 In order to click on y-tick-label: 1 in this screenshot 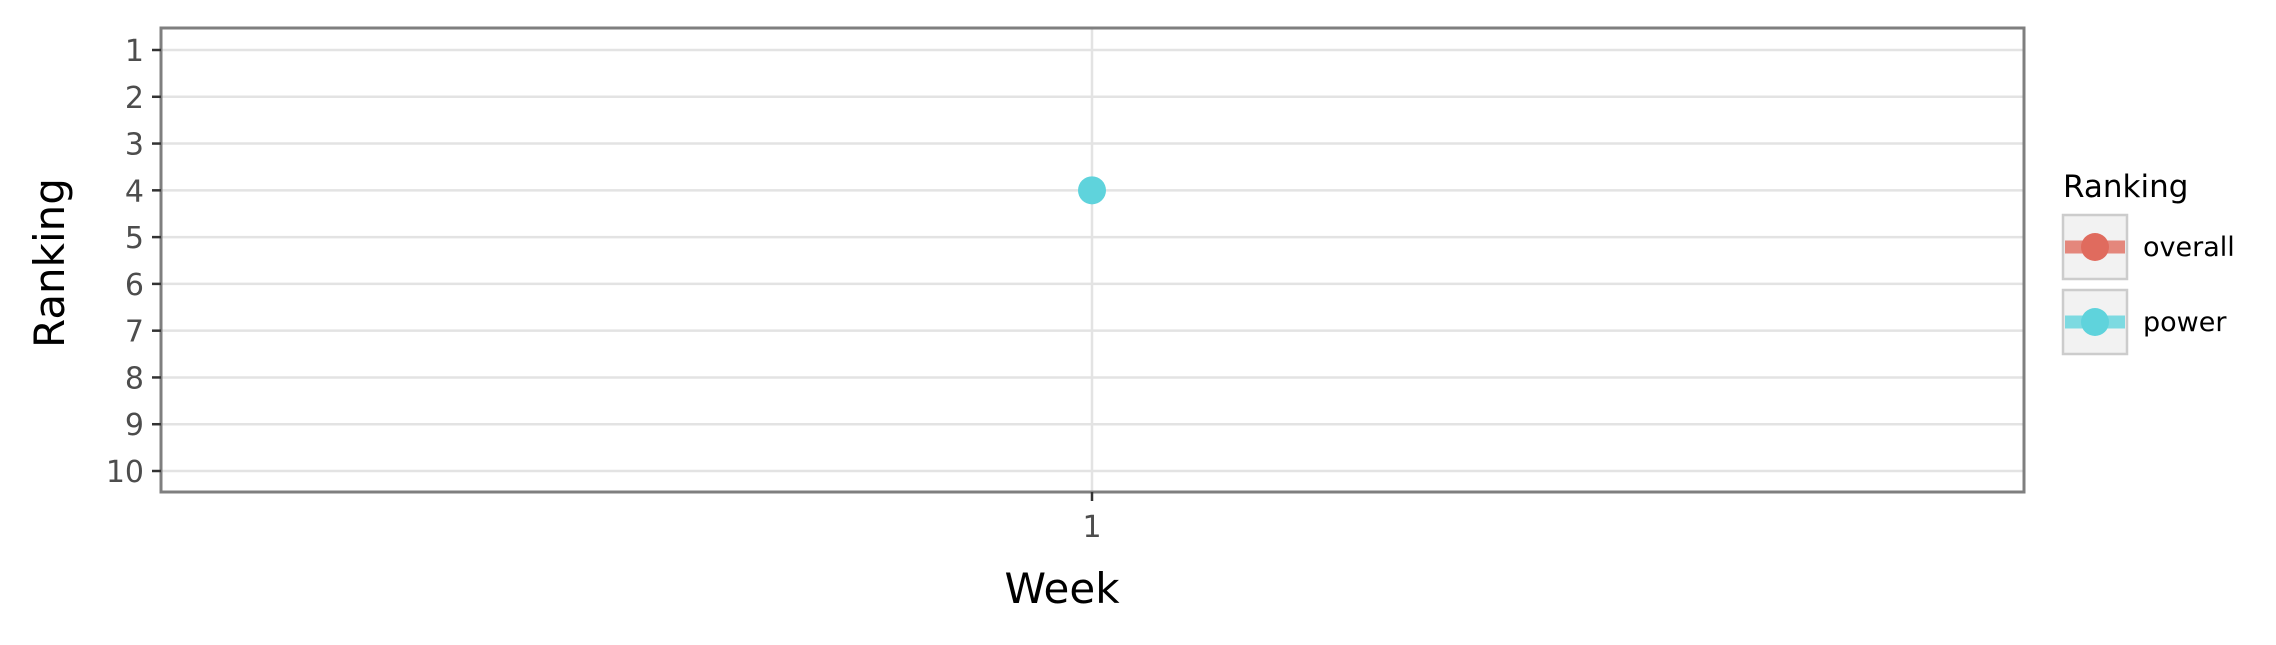, I will do `click(134, 51)`.